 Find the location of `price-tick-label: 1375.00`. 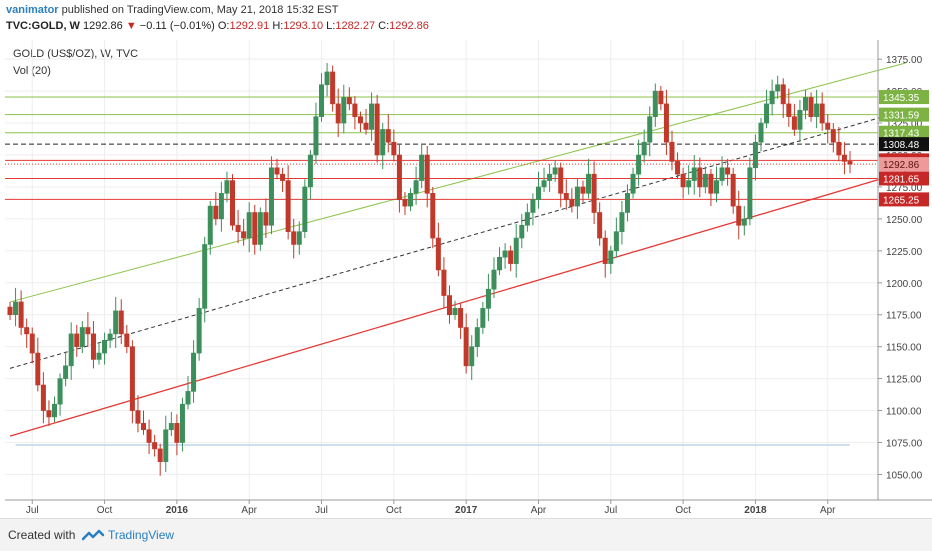

price-tick-label: 1375.00 is located at coordinates (904, 60).